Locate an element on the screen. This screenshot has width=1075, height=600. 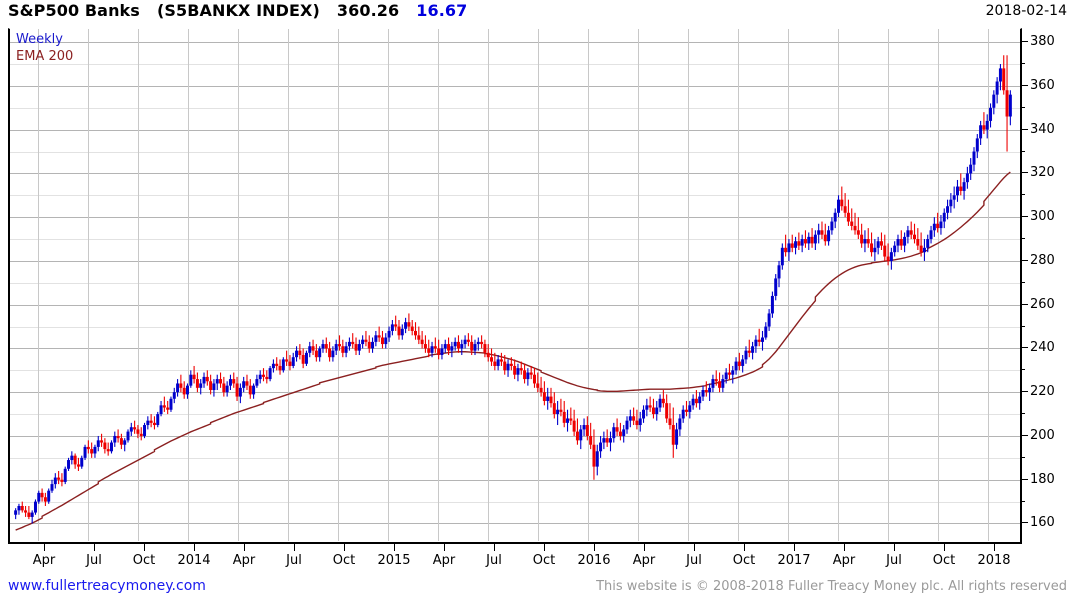
chart-date: 2018-02-14 is located at coordinates (1026, 11).